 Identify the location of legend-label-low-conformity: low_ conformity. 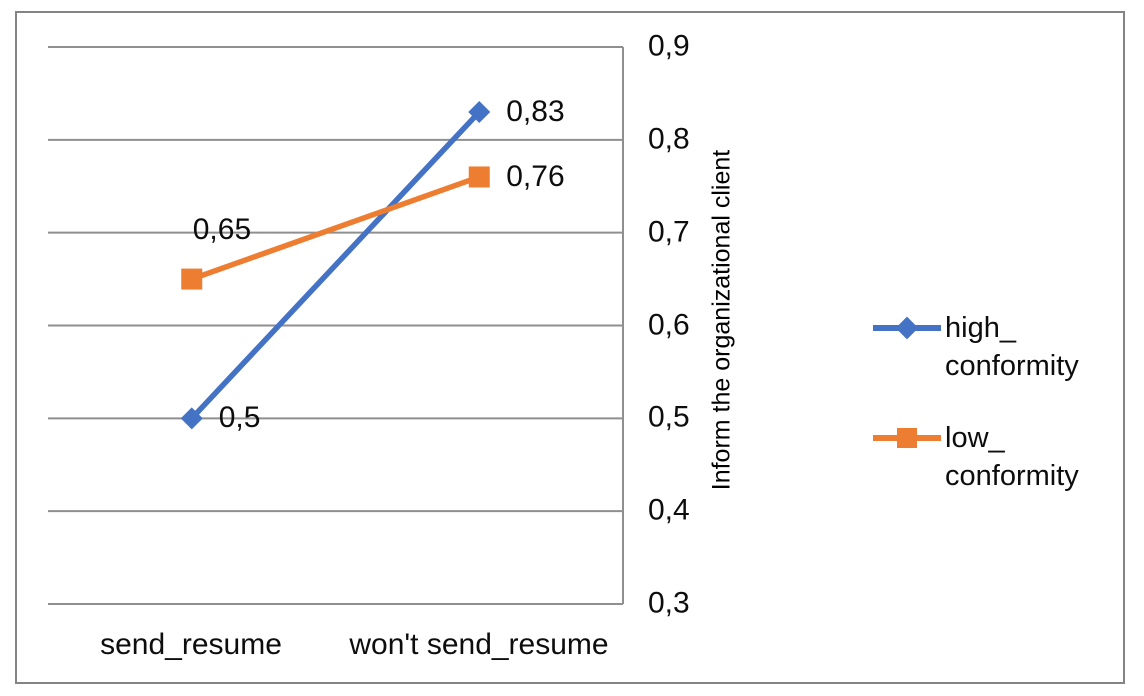
(1012, 457).